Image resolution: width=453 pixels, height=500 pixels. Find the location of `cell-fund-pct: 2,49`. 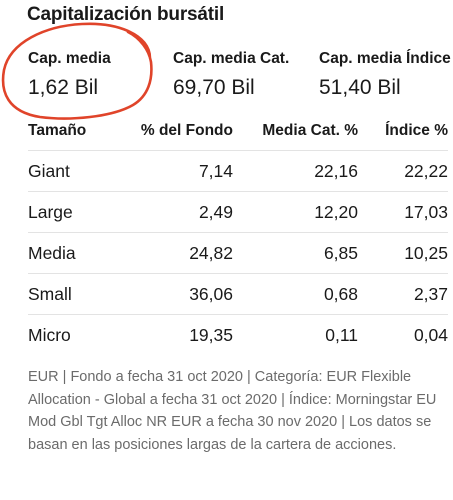

cell-fund-pct: 2,49 is located at coordinates (180, 212).